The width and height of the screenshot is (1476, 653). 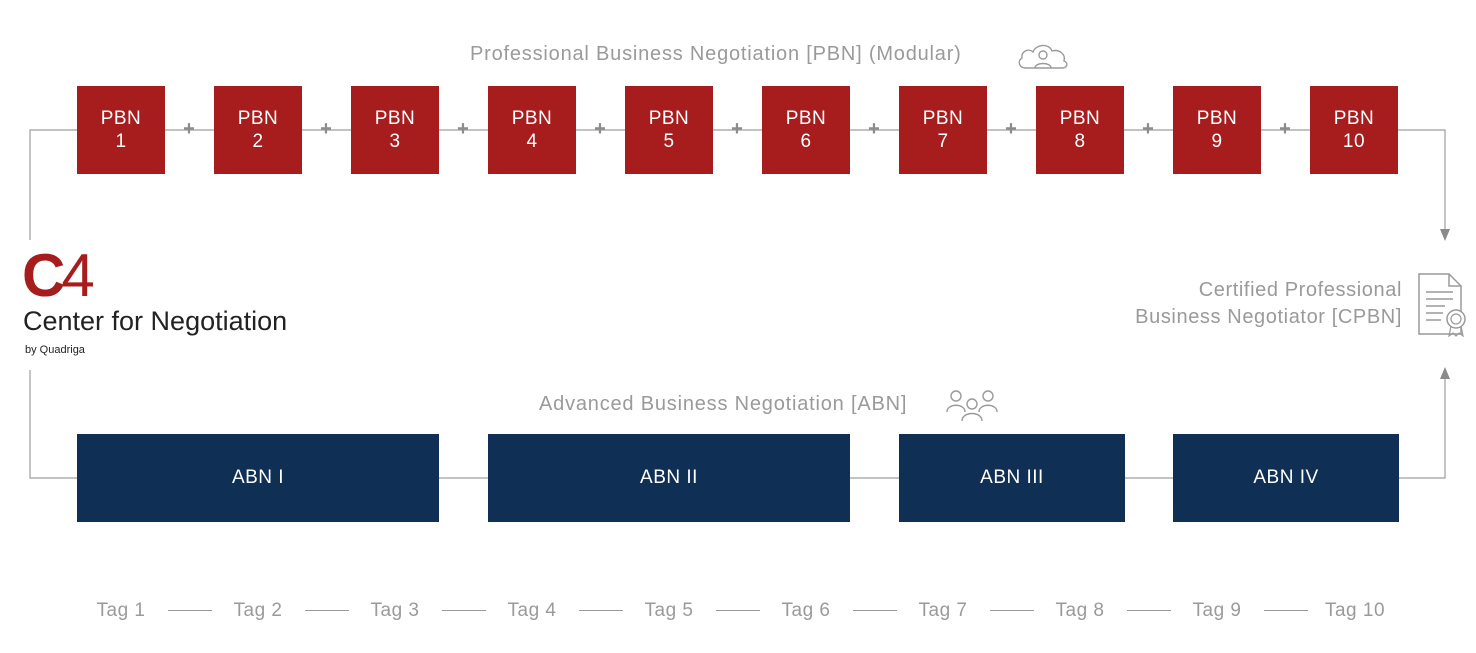 I want to click on day-label-3: Tag 3, so click(x=395, y=610).